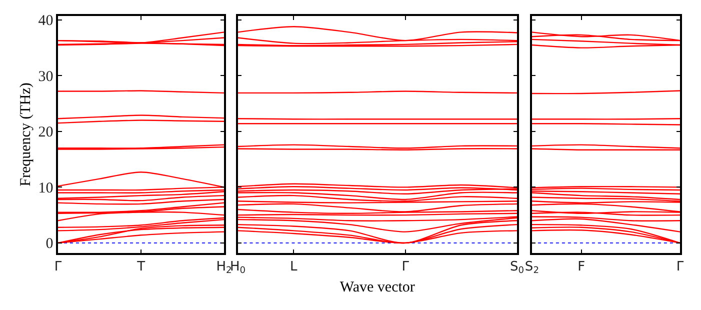 The width and height of the screenshot is (701, 310). What do you see at coordinates (46, 132) in the screenshot?
I see `y-tick-label: 20` at bounding box center [46, 132].